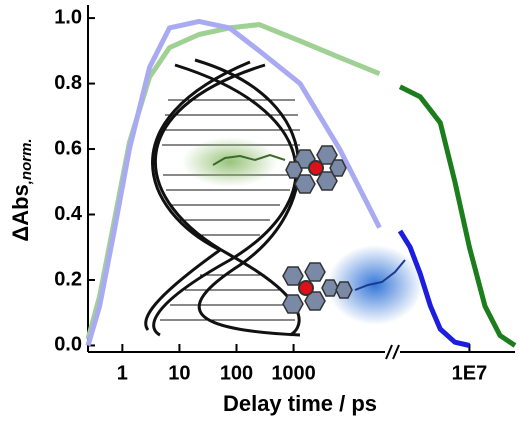 Image resolution: width=520 pixels, height=422 pixels. What do you see at coordinates (20, 212) in the screenshot?
I see `y-label-main: ΔAbs` at bounding box center [20, 212].